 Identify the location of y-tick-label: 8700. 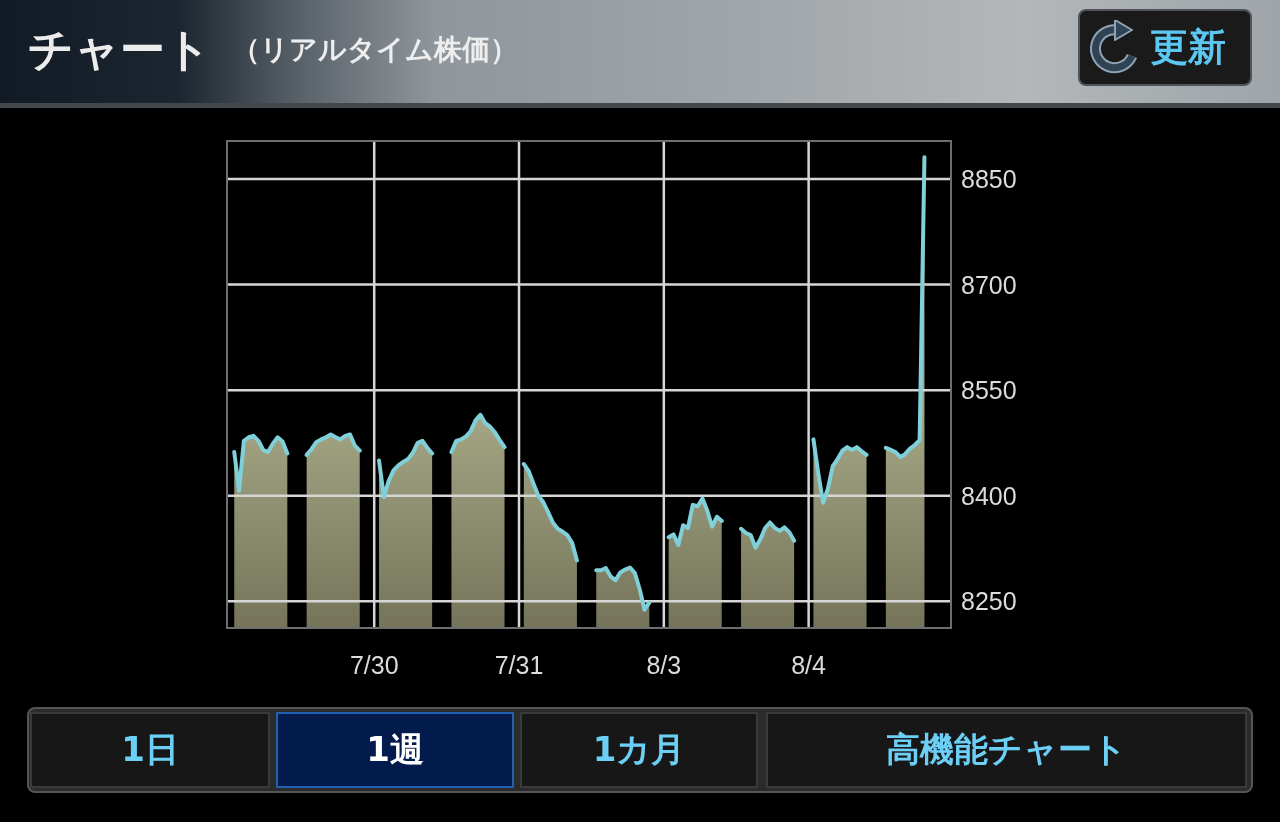
(989, 284).